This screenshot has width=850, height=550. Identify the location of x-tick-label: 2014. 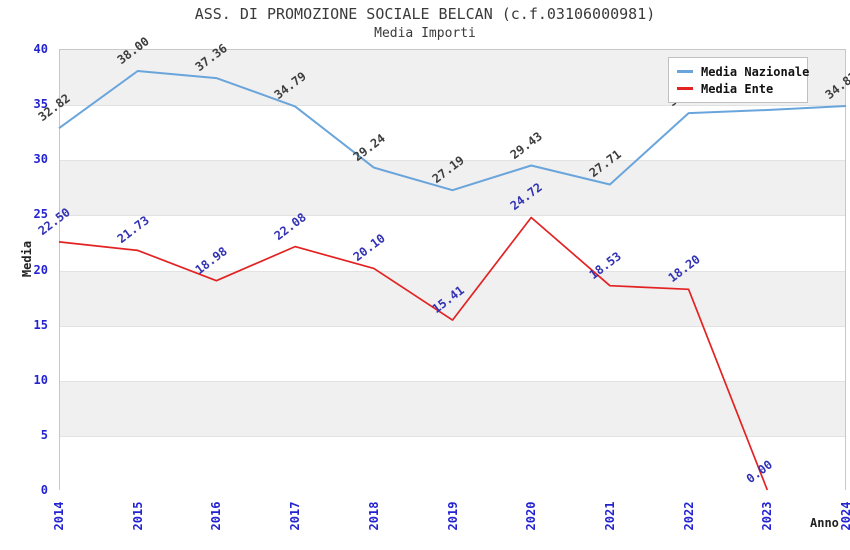
(59, 516).